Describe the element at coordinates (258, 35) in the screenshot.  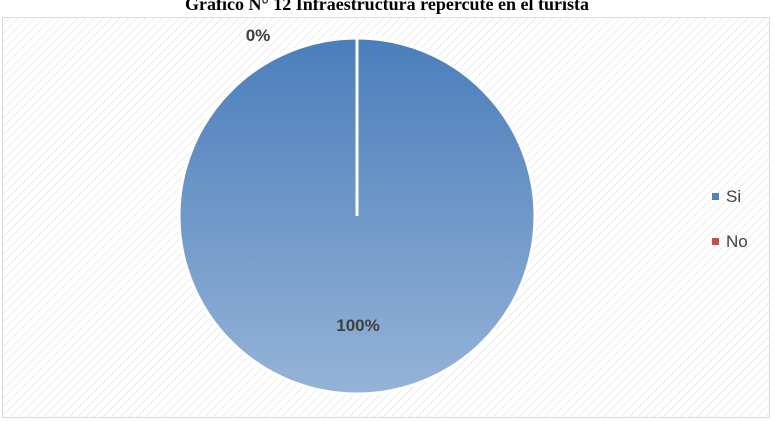
I see `data-label-no: 0%` at that location.